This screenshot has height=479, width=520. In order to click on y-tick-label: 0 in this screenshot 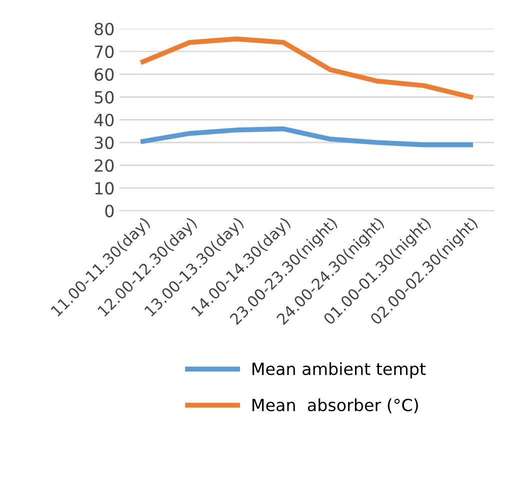, I will do `click(109, 211)`.